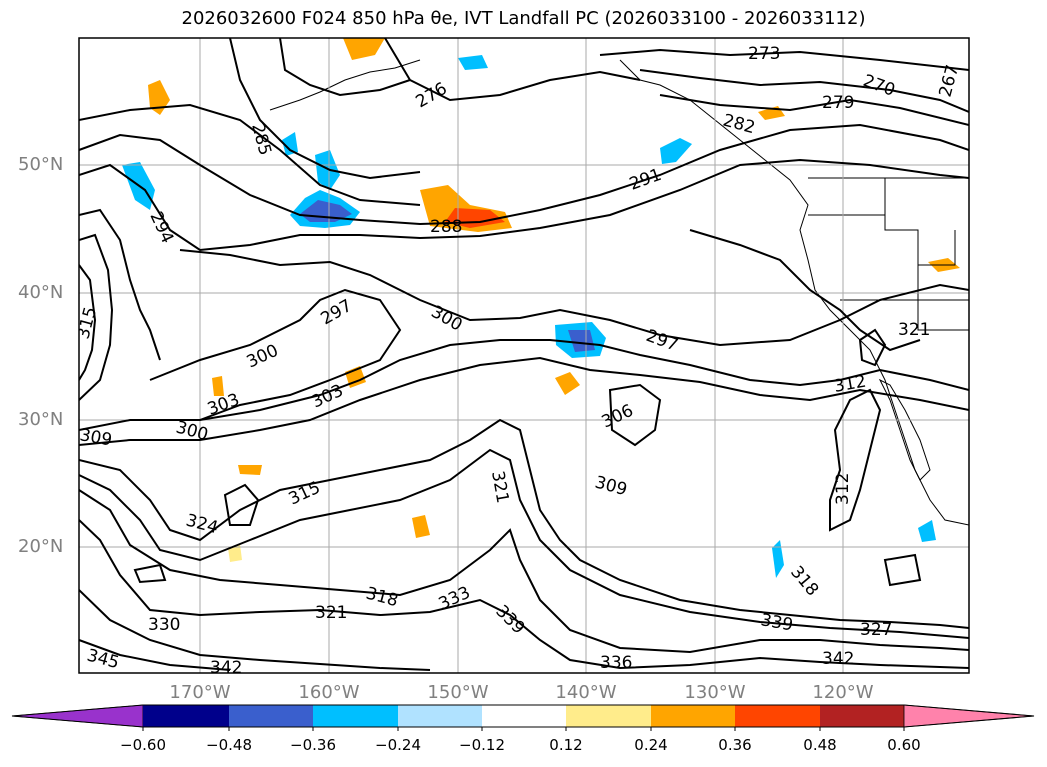 This screenshot has height=767, width=1047. What do you see at coordinates (313, 745) in the screenshot?
I see `colorbar-tick-label: −0.36` at bounding box center [313, 745].